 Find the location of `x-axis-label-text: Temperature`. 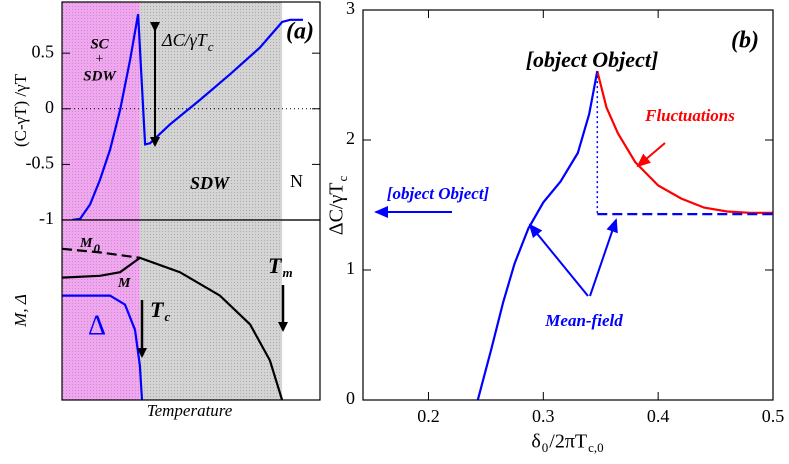

x-axis-label-text: Temperature is located at coordinates (190, 410).